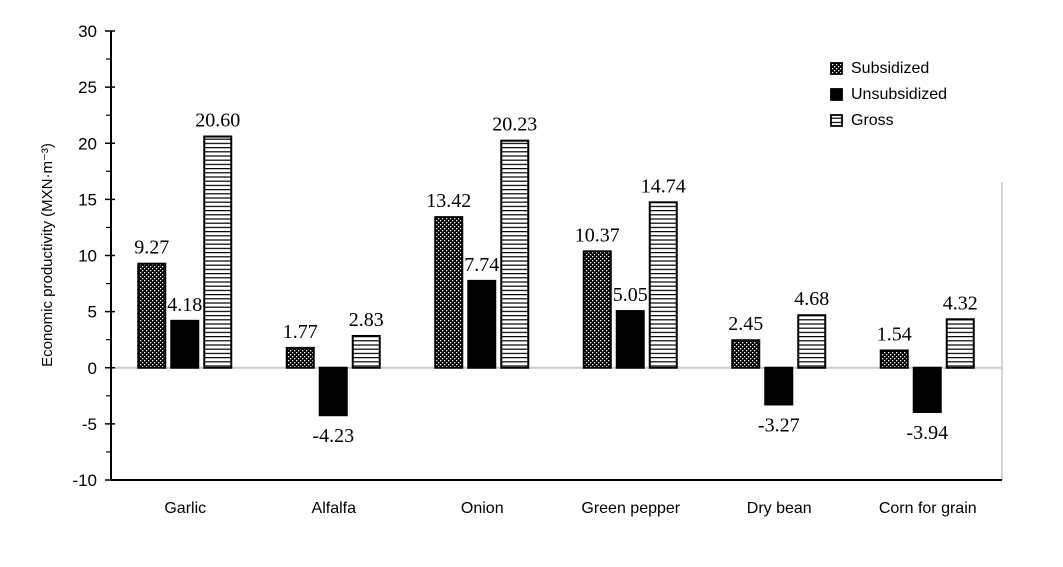 The height and width of the screenshot is (567, 1063). Describe the element at coordinates (334, 508) in the screenshot. I see `x-category-label: Alfalfa` at that location.